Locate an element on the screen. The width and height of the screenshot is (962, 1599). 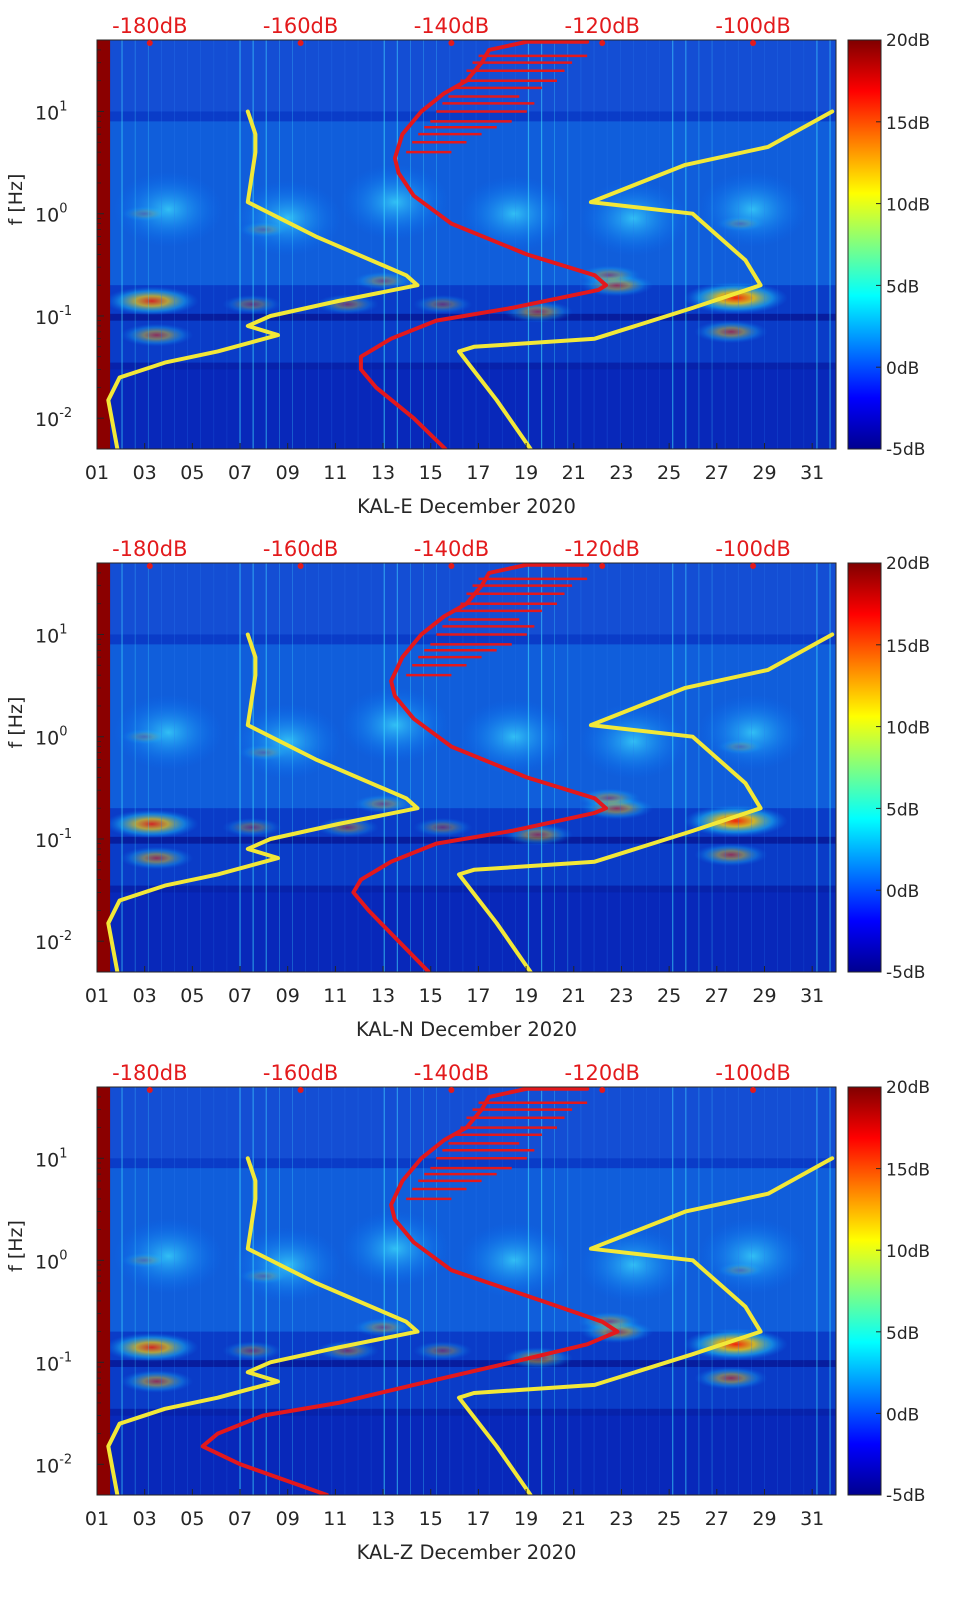
x-axis-title: KAL-E December 2020 is located at coordinates (466, 506).